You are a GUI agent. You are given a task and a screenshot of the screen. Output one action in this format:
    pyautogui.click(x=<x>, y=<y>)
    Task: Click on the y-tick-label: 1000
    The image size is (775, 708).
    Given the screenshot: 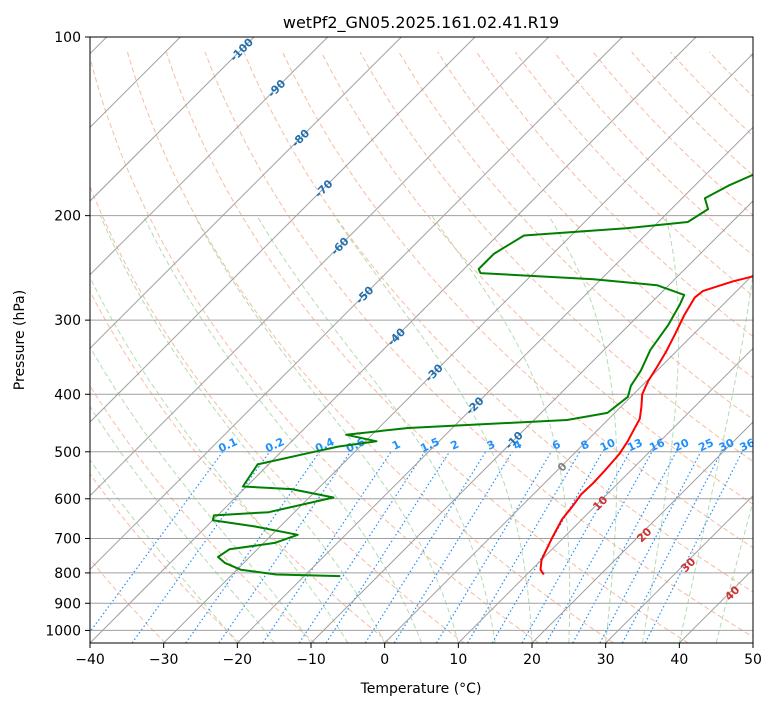 What is the action you would take?
    pyautogui.click(x=63, y=631)
    